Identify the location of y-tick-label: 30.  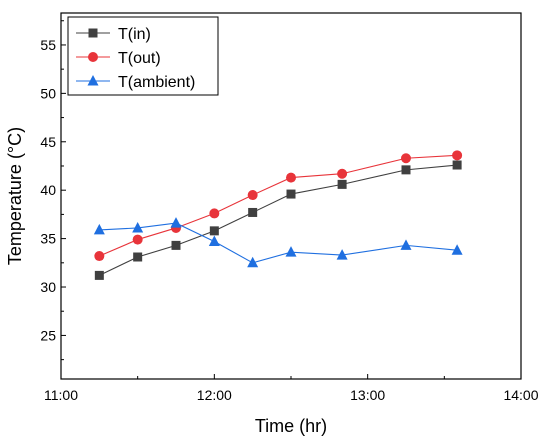
(48, 287).